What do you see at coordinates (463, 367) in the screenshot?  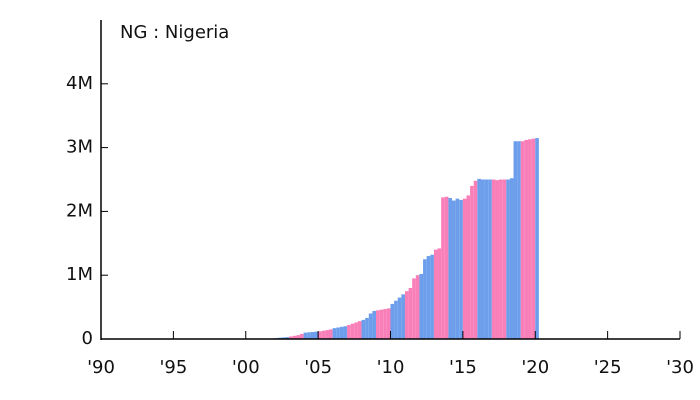 I see `x-tick-label: '15` at bounding box center [463, 367].